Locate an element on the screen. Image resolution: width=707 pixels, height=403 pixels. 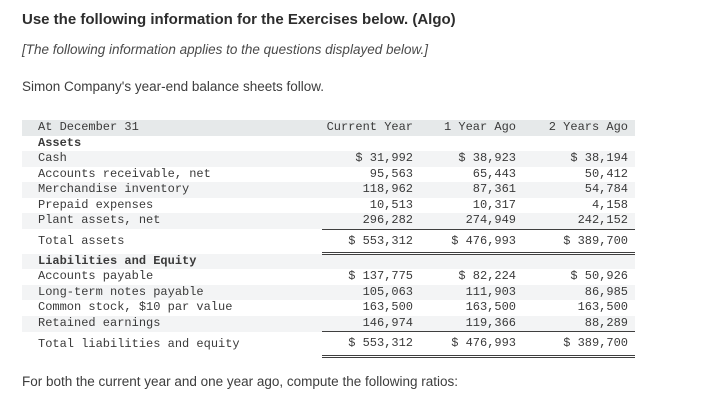
cell-label: Total liabilities and equity is located at coordinates (139, 343).